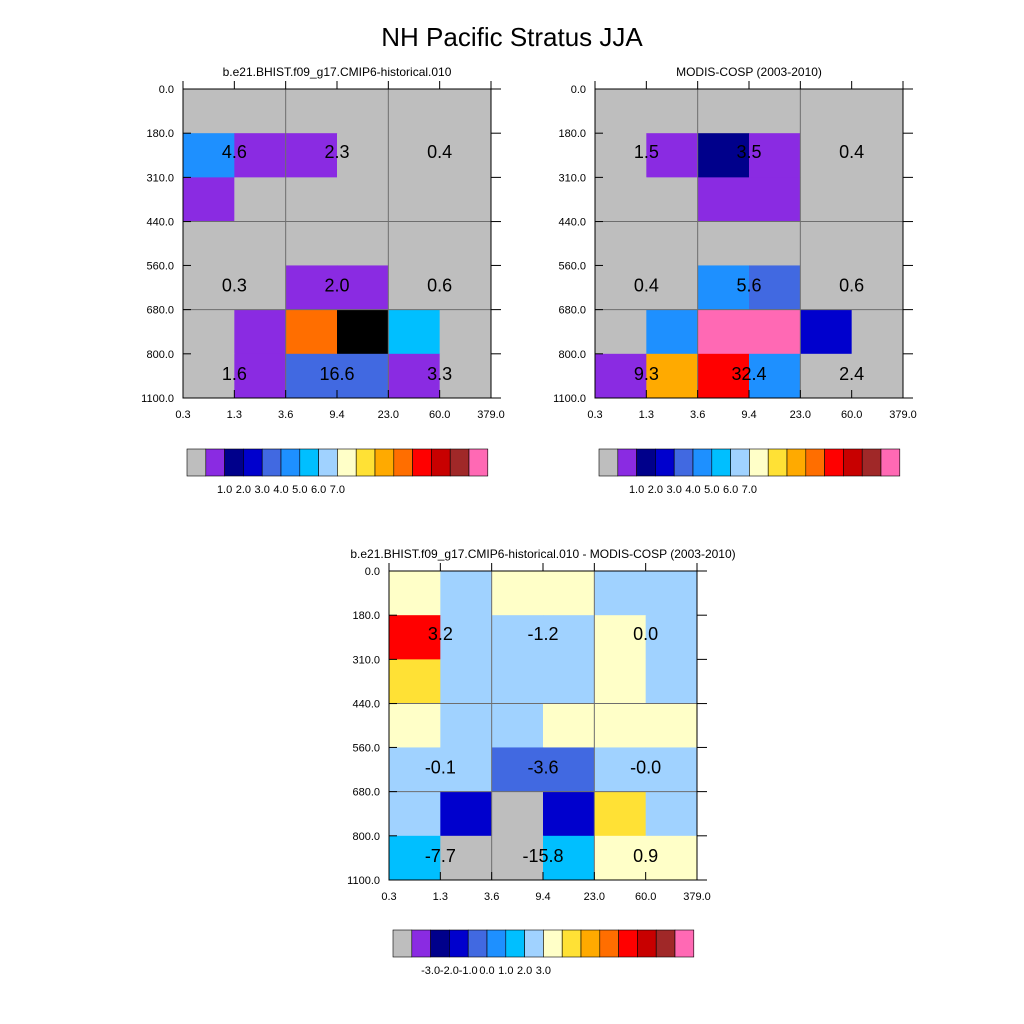 The image size is (1024, 1024). What do you see at coordinates (542, 856) in the screenshot?
I see `block-value-label: -15.8` at bounding box center [542, 856].